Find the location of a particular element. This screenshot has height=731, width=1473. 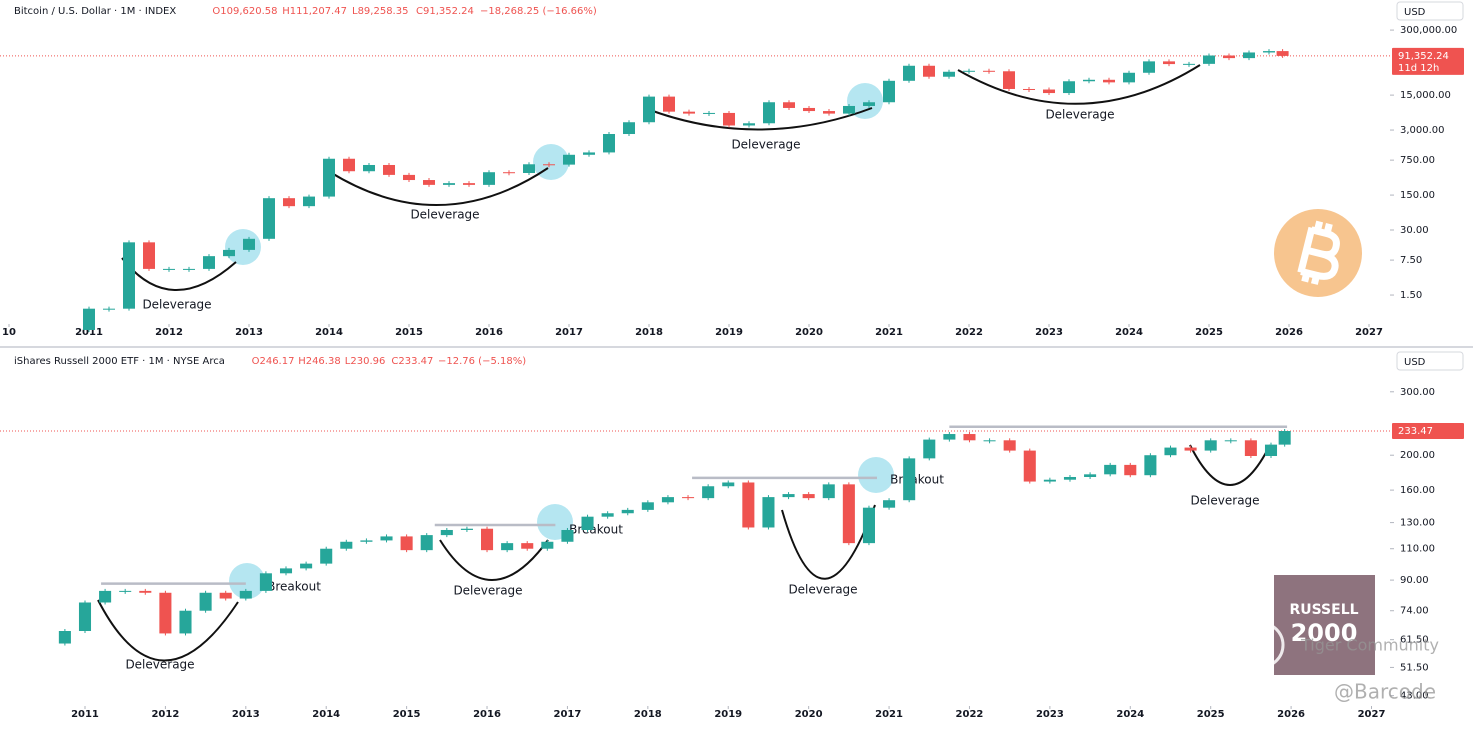

annotation: Breakout is located at coordinates (917, 480).